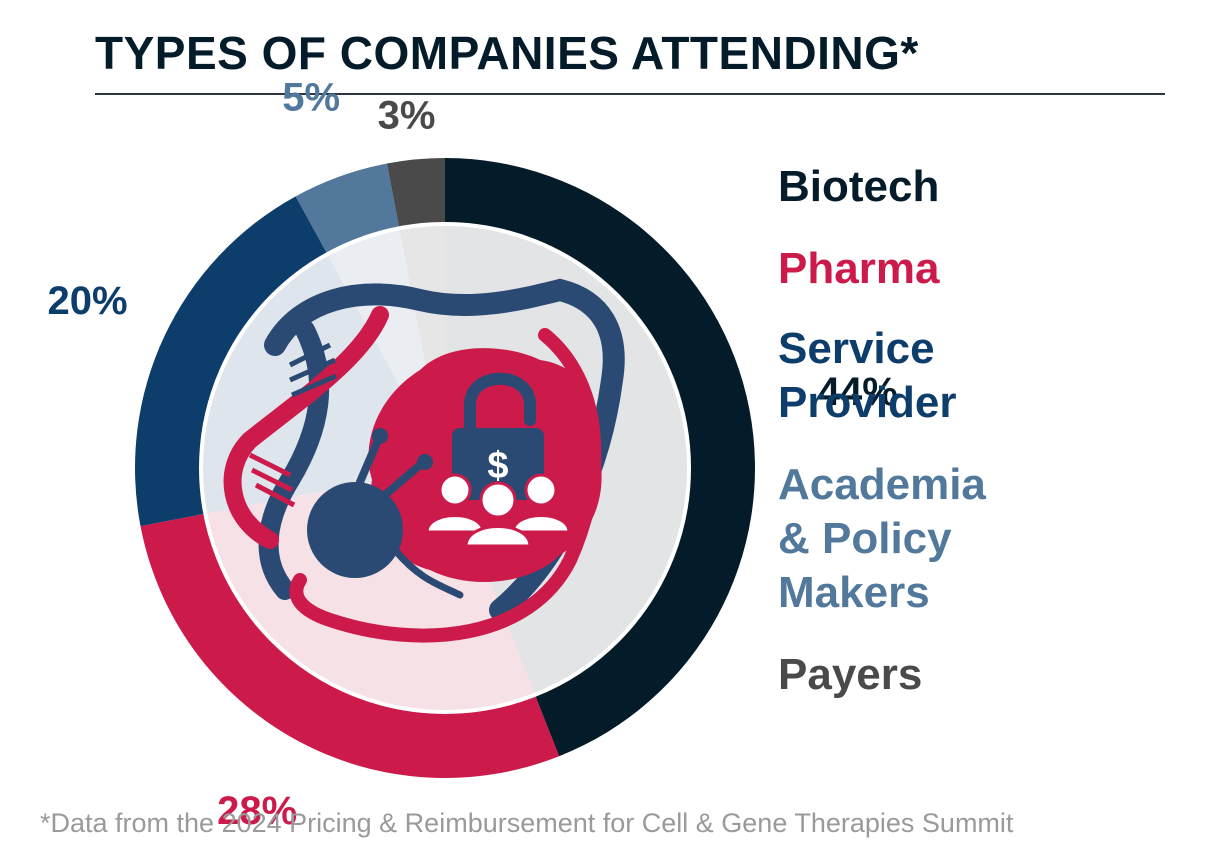 This screenshot has width=1210, height=857. What do you see at coordinates (850, 674) in the screenshot?
I see `legend-item-payers: Payers` at bounding box center [850, 674].